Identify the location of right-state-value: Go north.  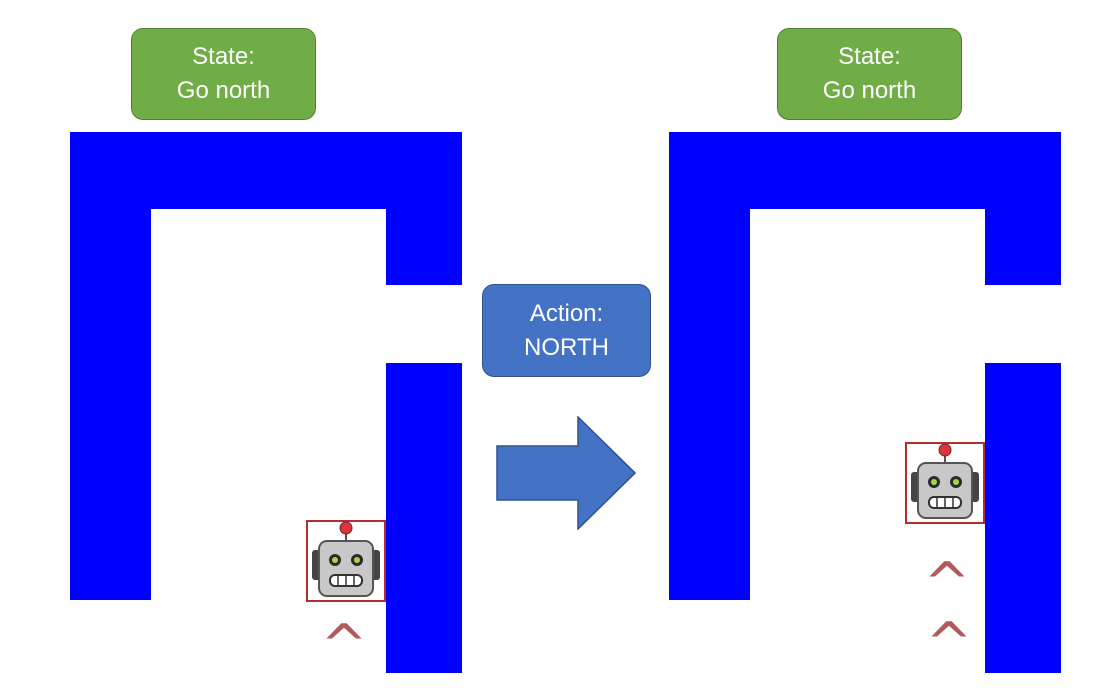
(869, 90).